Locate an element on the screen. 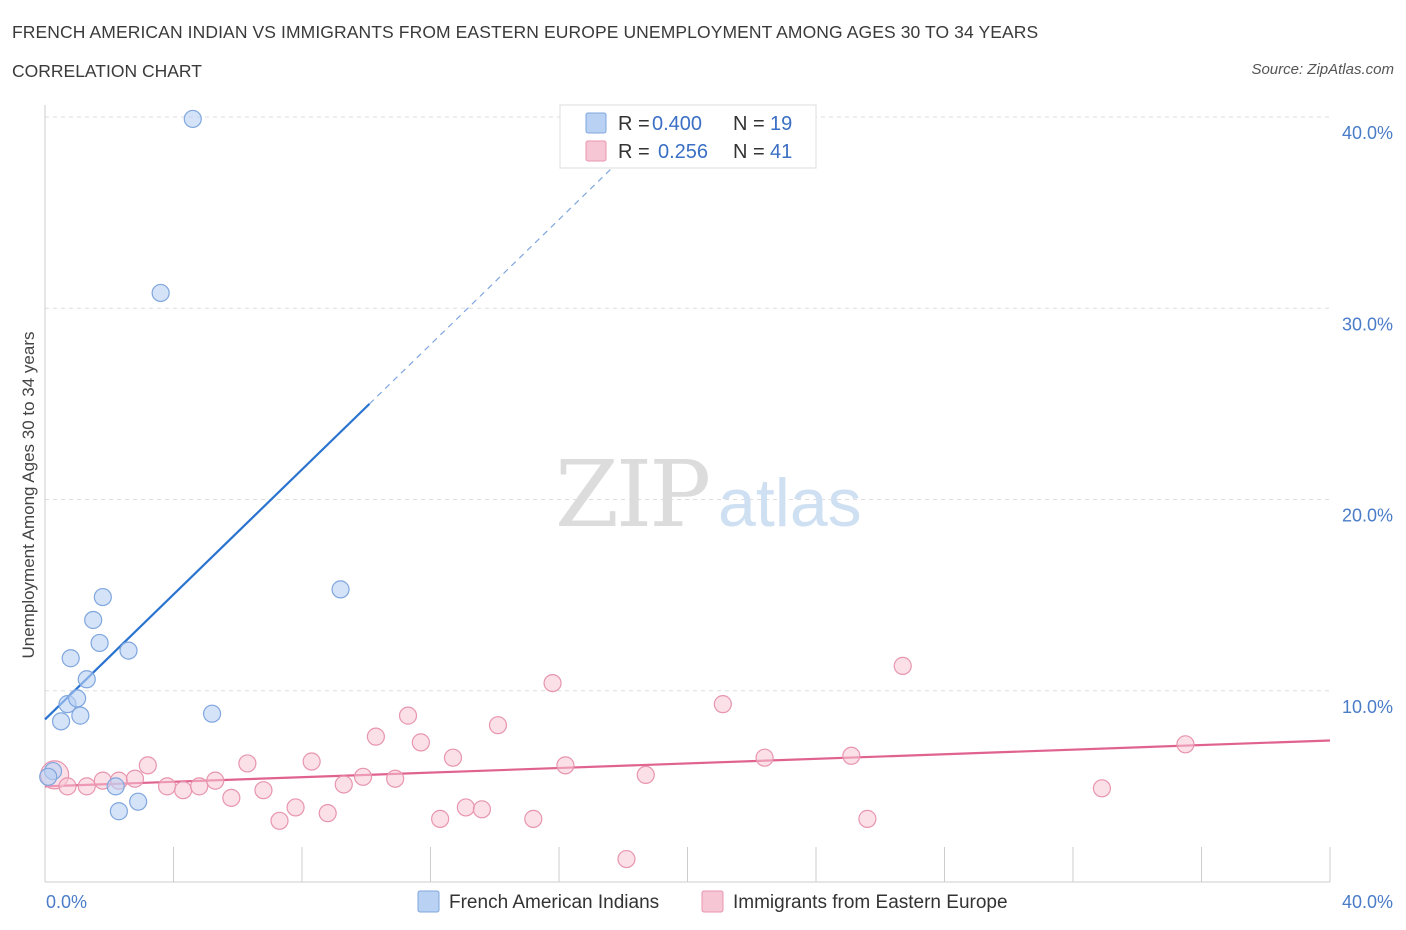 Image resolution: width=1406 pixels, height=930 pixels. legend-swatch-pink is located at coordinates (596, 151).